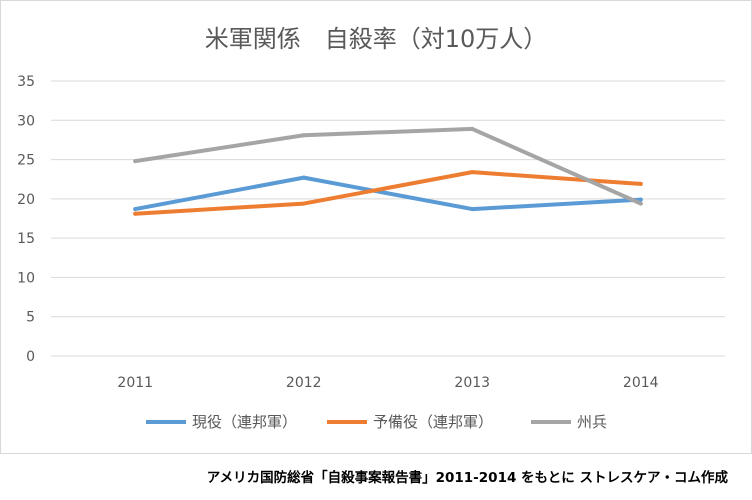  I want to click on y-tick-label: 35, so click(26, 82).